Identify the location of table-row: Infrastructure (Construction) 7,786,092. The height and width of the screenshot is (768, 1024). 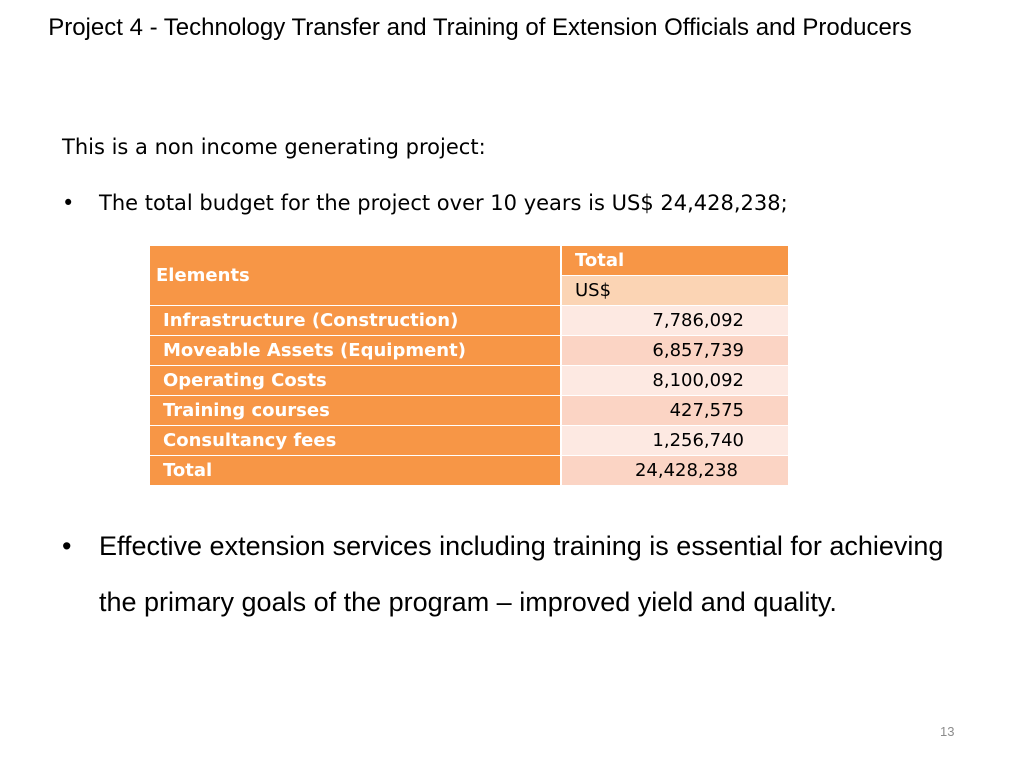
(469, 321).